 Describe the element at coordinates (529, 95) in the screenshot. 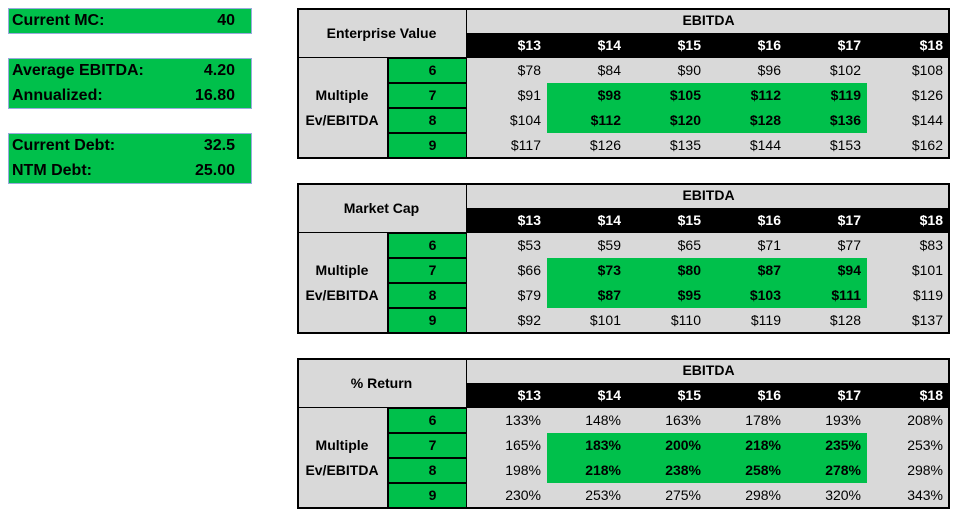

I see `value-cell: $91` at that location.